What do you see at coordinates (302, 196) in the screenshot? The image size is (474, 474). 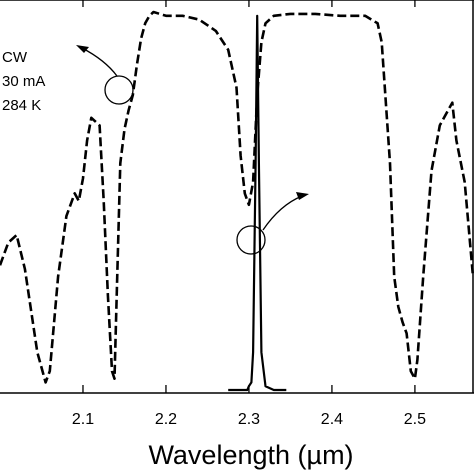 I see `arrowhead-right` at bounding box center [302, 196].